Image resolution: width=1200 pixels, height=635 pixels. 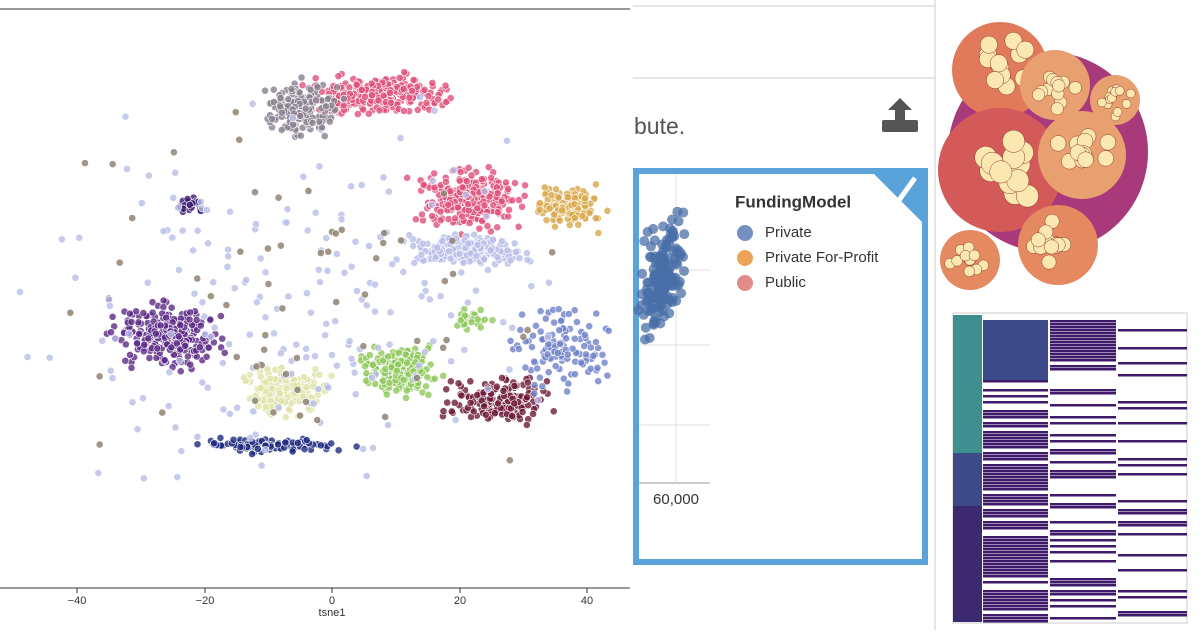 I want to click on upload-icon, so click(x=900, y=115).